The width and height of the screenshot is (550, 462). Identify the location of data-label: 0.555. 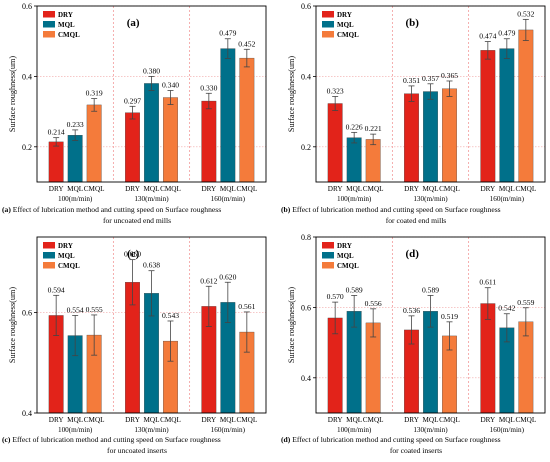
(94, 309).